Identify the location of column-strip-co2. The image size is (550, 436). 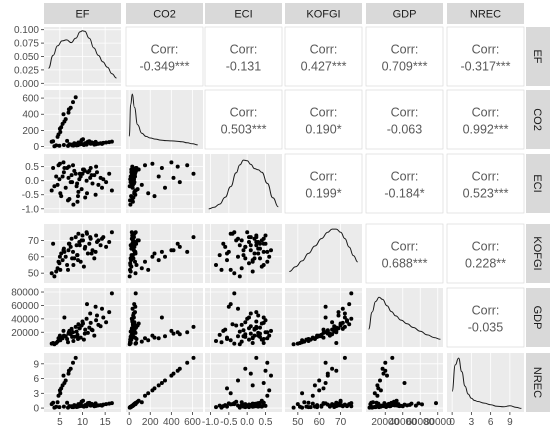
(164, 13).